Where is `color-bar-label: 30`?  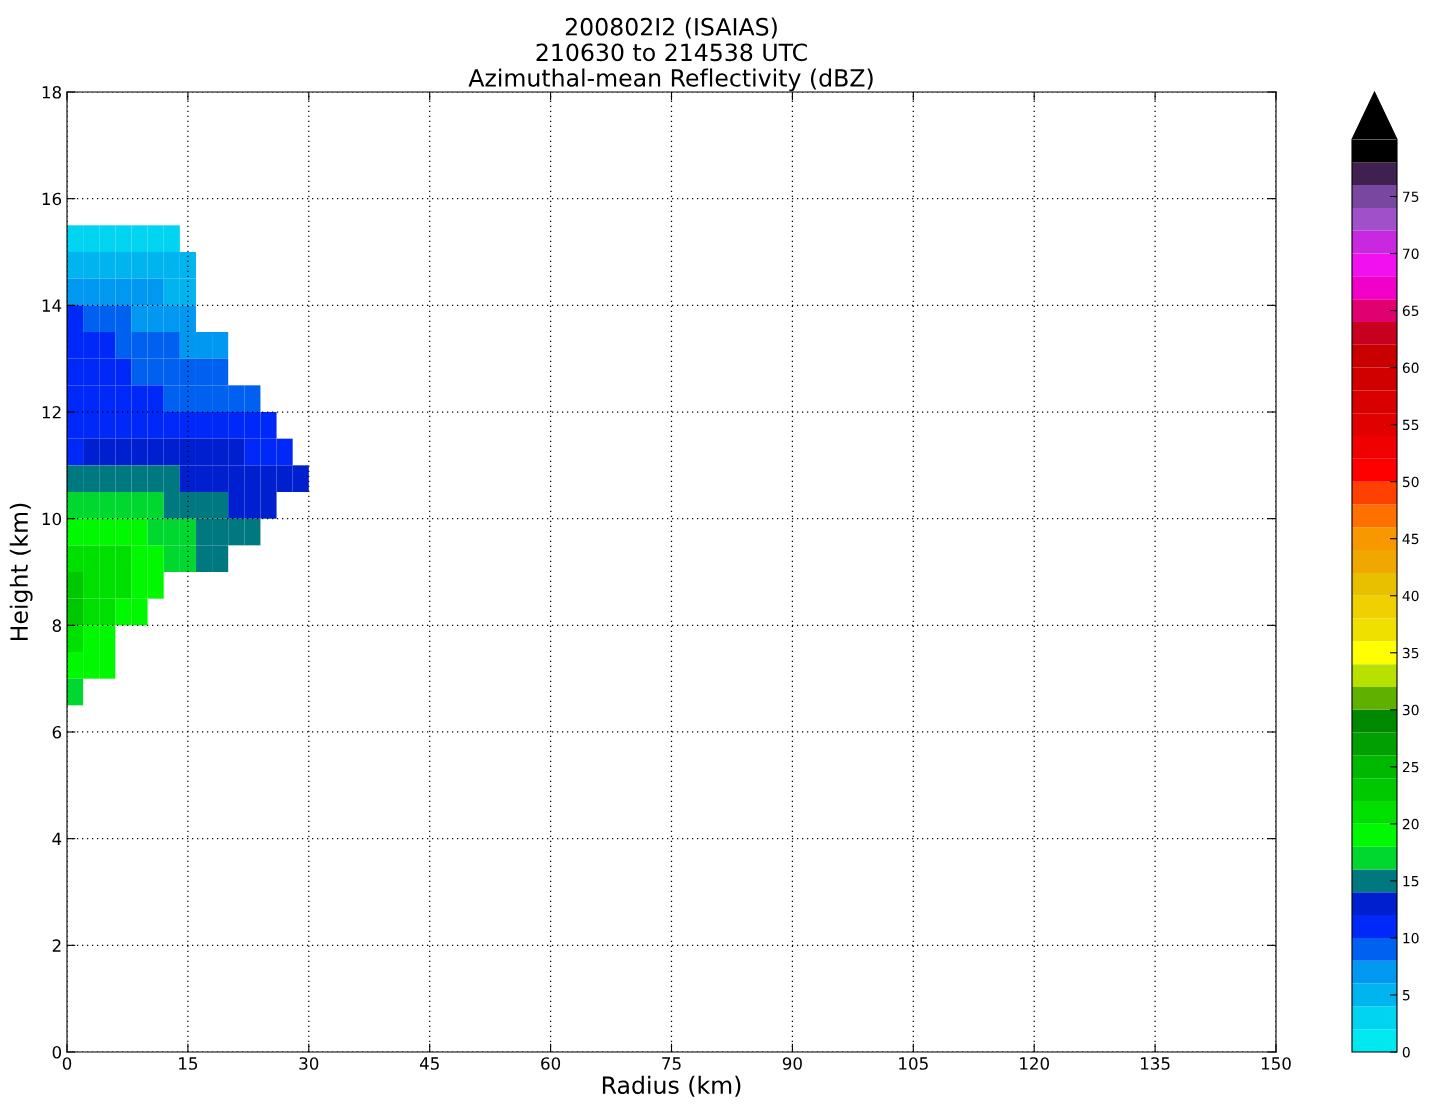
color-bar-label: 30 is located at coordinates (1410, 710).